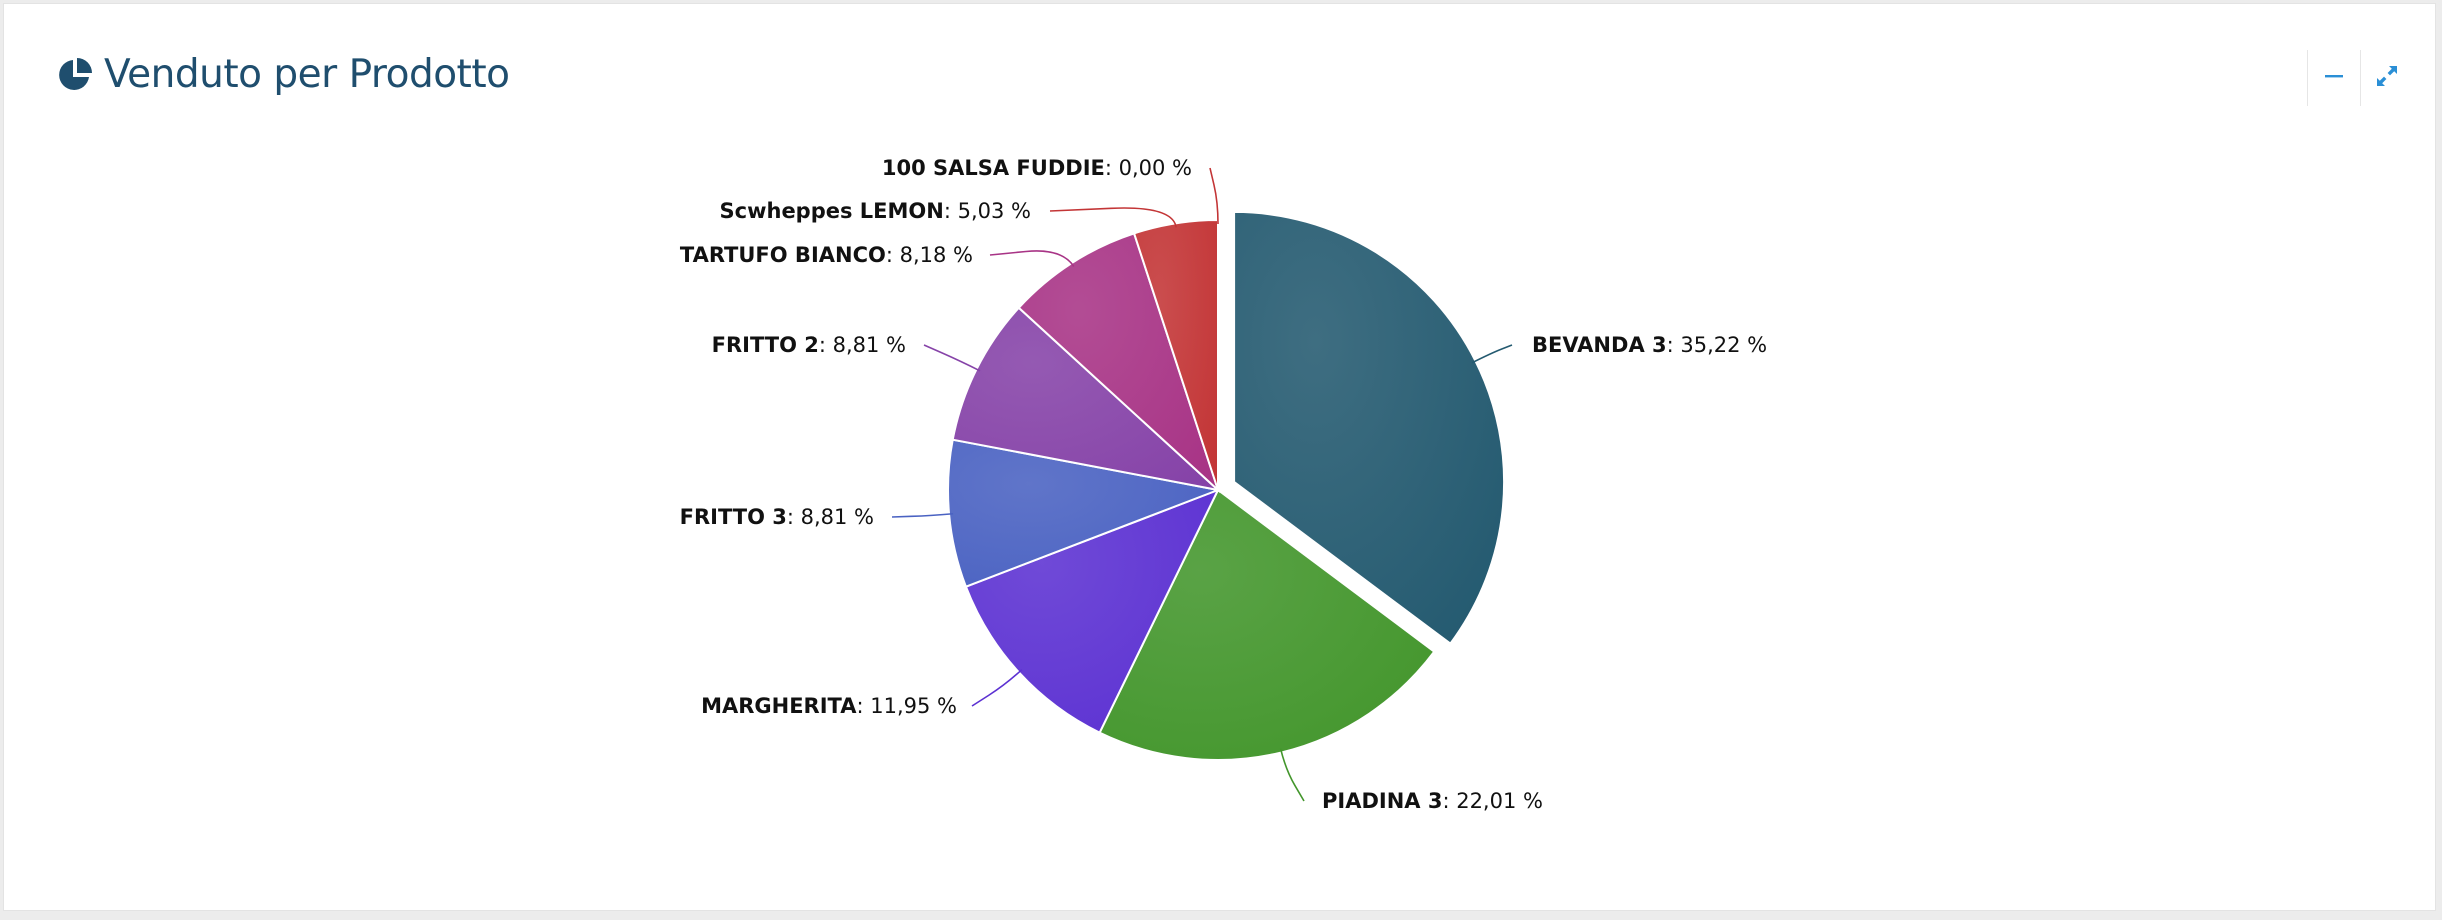  Describe the element at coordinates (826, 255) in the screenshot. I see `data-label-tartufo-bianco: TARTUFO BIANCO: 8,18 %` at that location.